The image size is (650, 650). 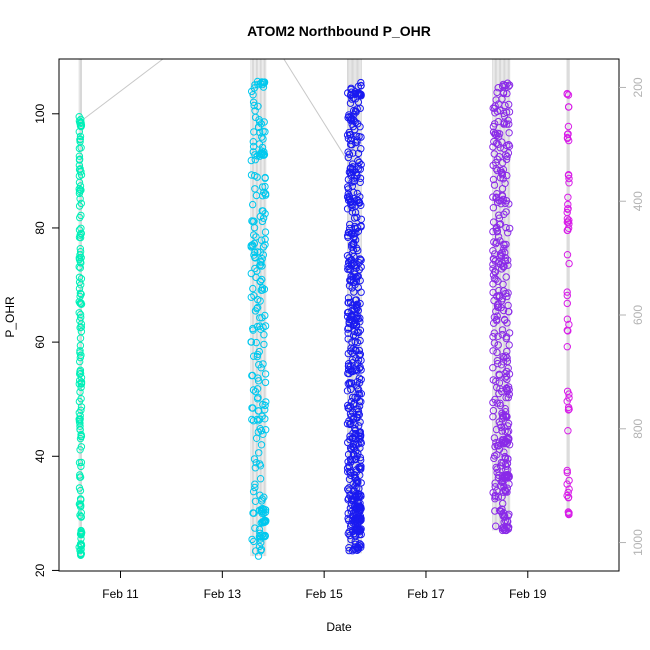 I want to click on y2-tick-label: 800, so click(x=638, y=428).